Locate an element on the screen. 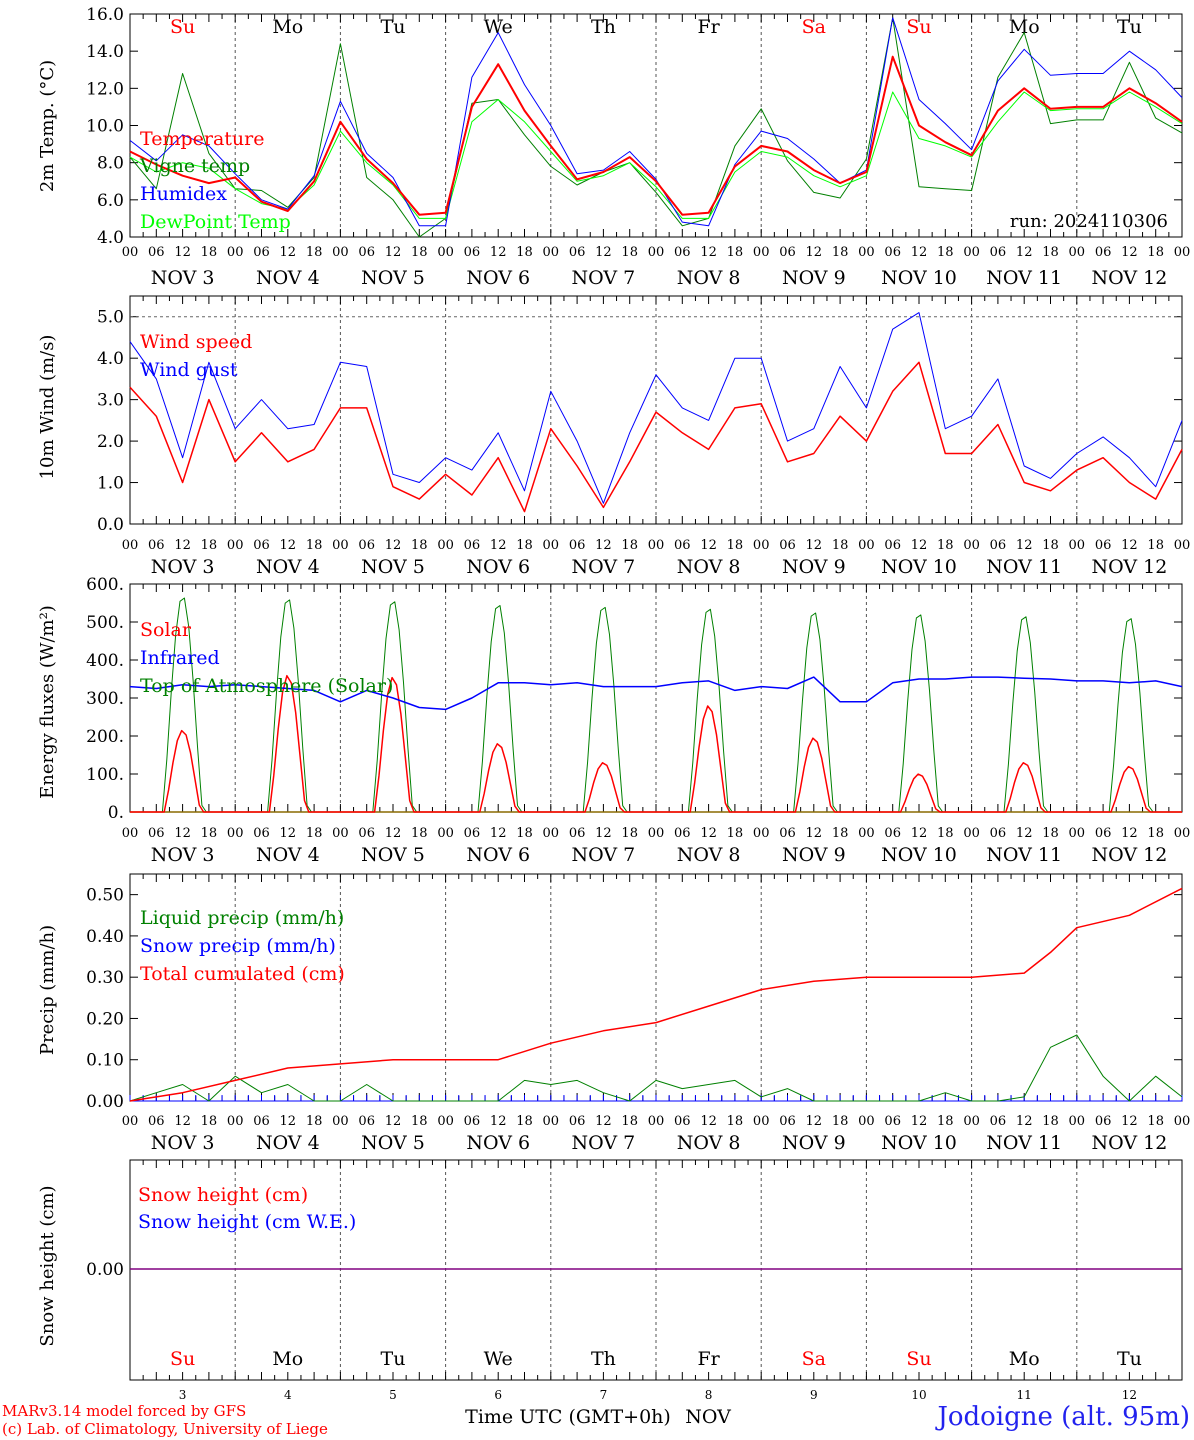  date-label: NOV 11 is located at coordinates (1024, 1143).